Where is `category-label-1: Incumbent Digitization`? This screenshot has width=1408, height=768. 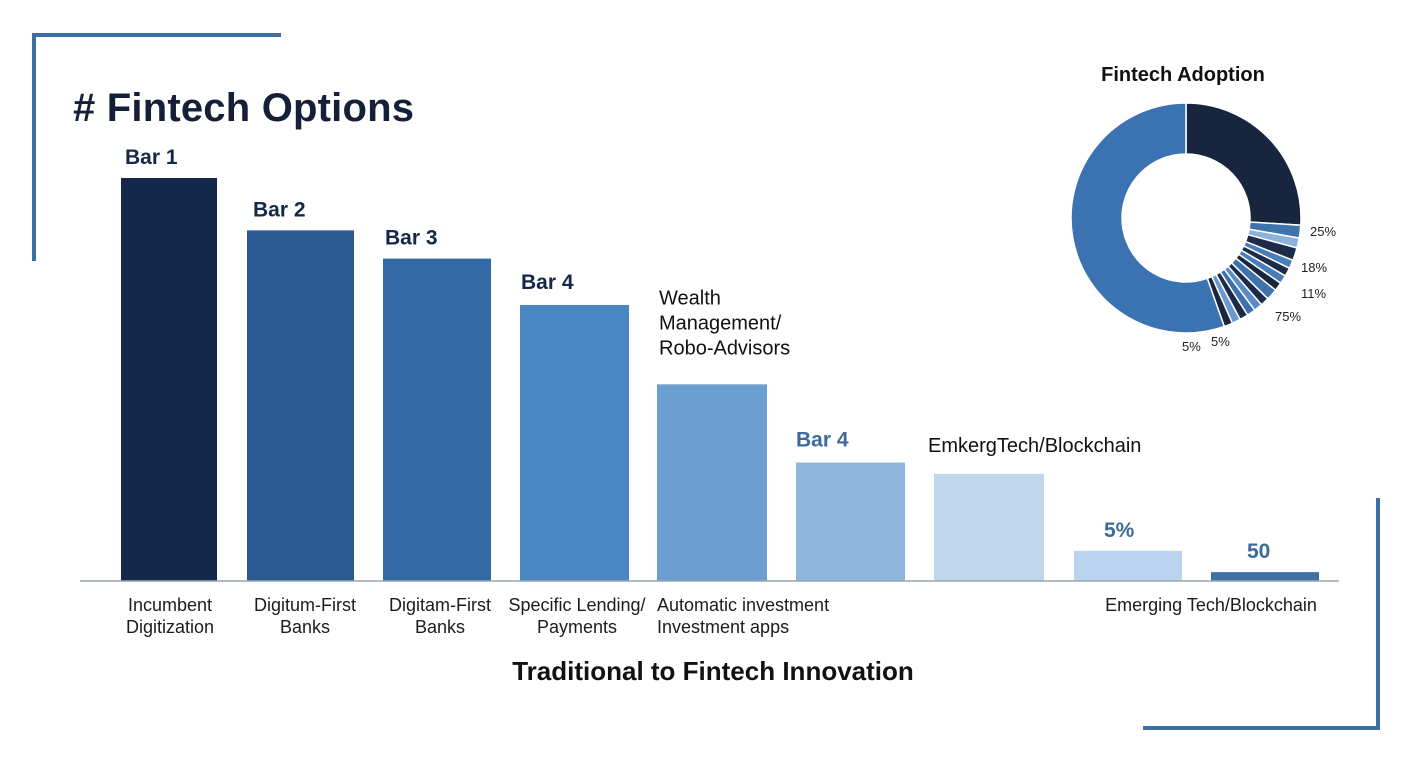
category-label-1: Incumbent Digitization is located at coordinates (170, 616).